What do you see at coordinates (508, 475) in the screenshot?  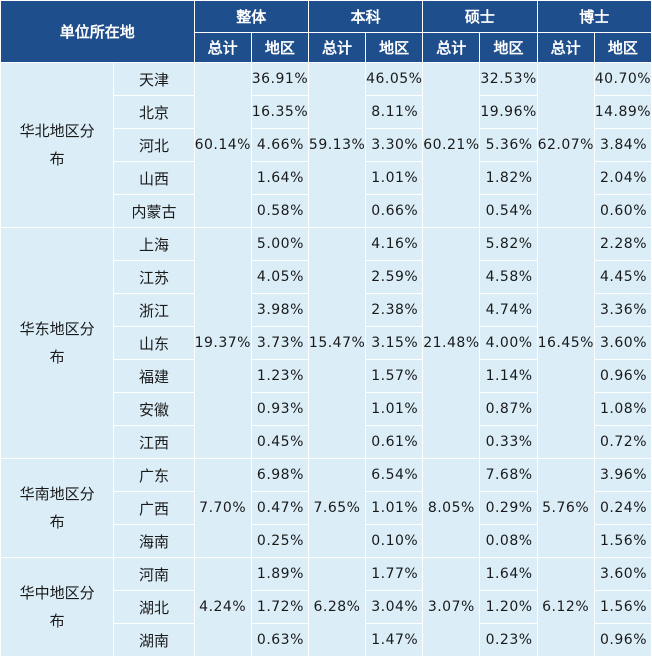 I see `area-value: 7.68%` at bounding box center [508, 475].